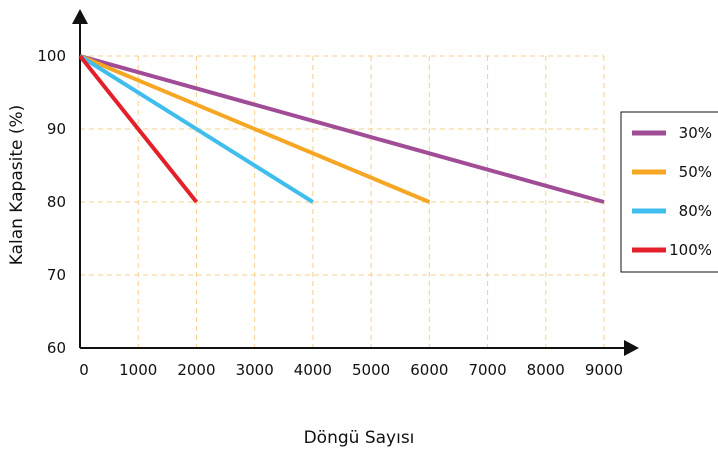  I want to click on legend-label: 30%, so click(695, 133).